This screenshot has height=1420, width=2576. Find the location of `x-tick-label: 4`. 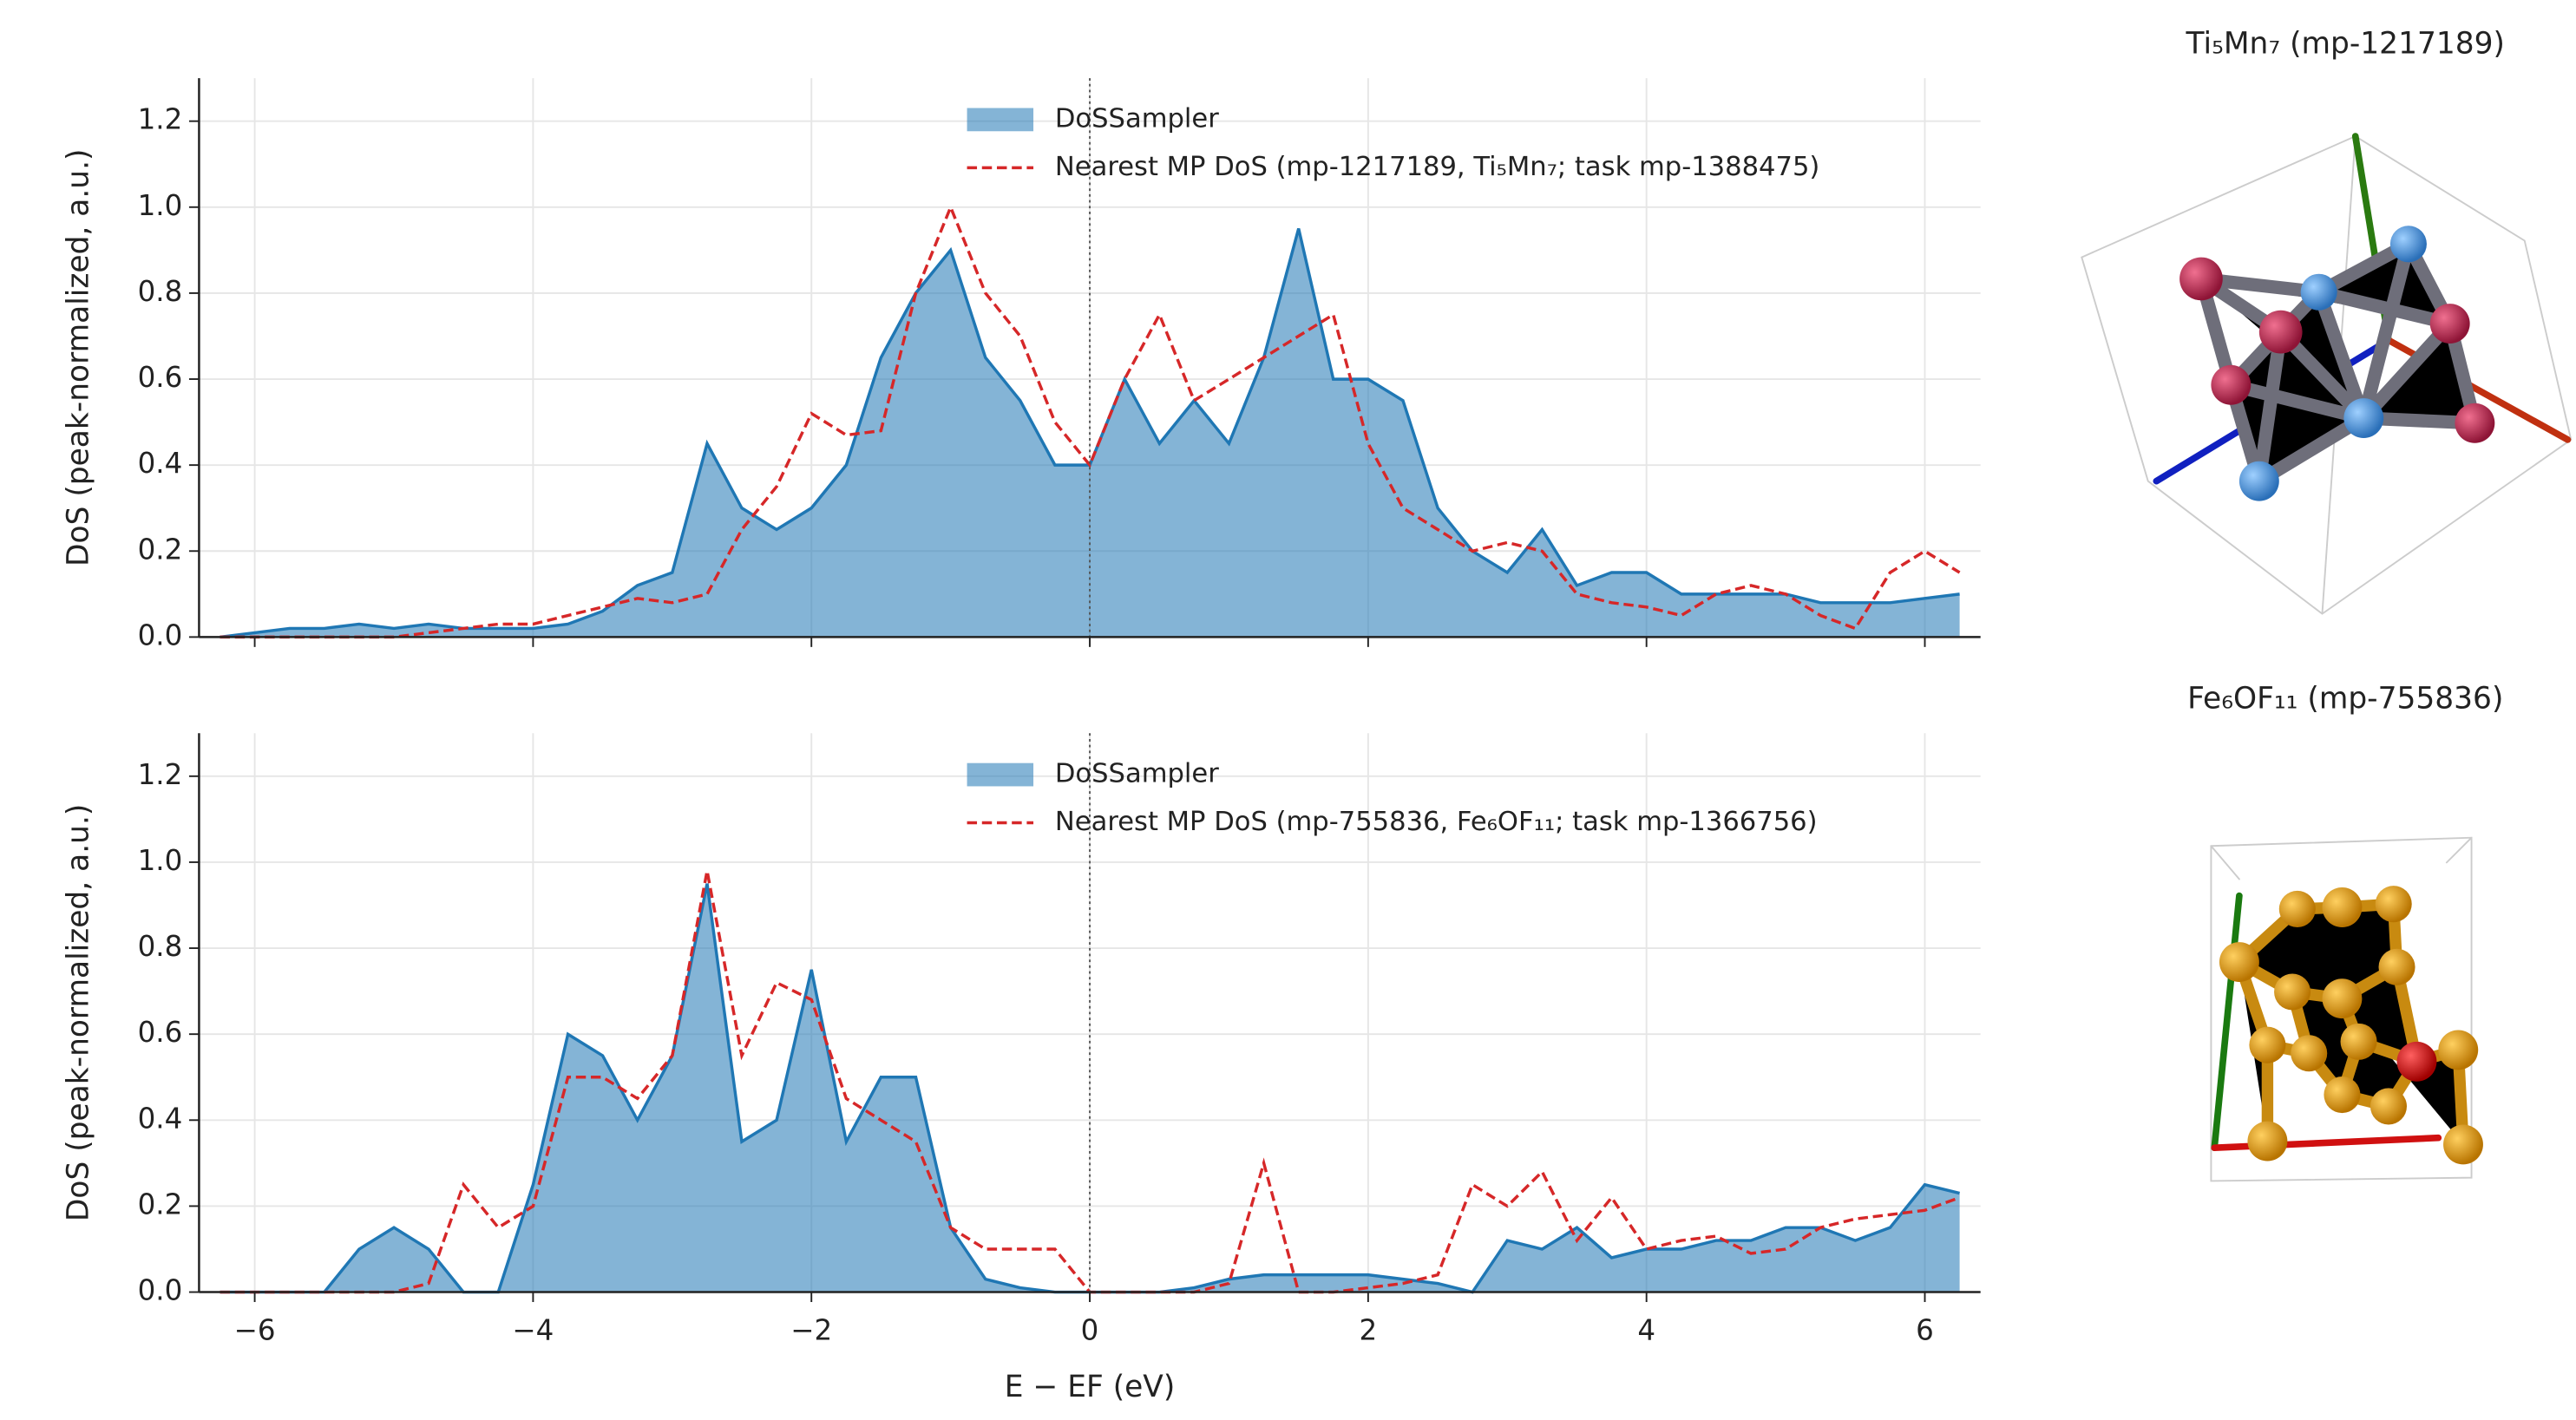

x-tick-label: 4 is located at coordinates (1646, 1329).